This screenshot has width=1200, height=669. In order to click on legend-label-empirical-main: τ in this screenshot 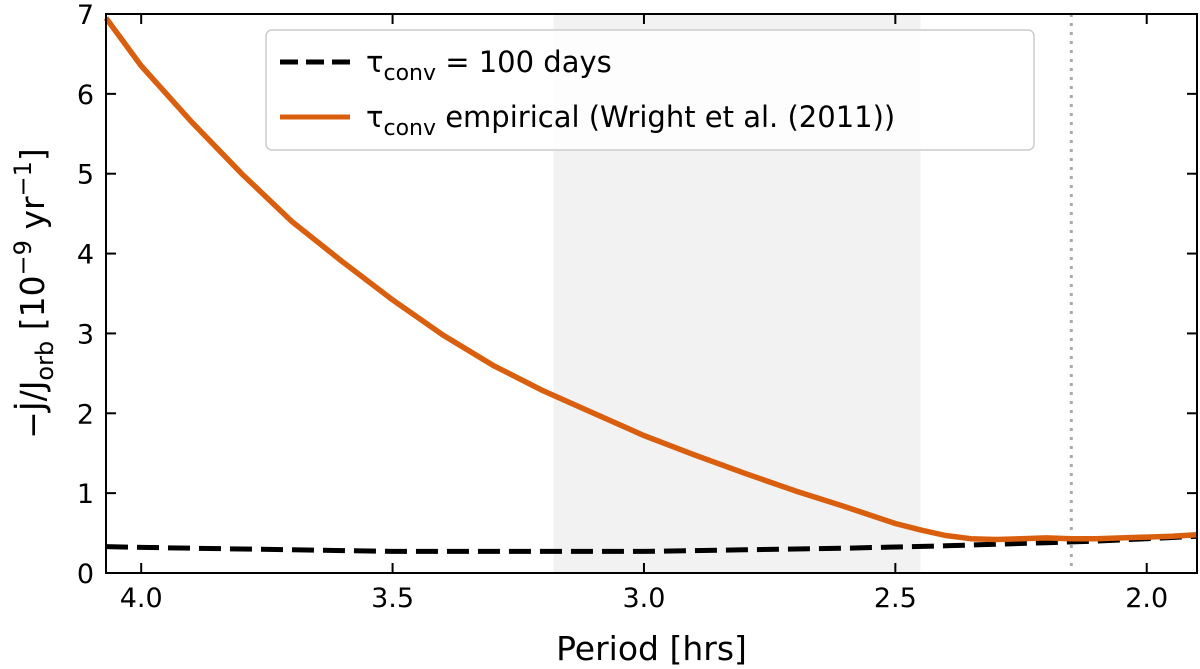, I will do `click(374, 117)`.